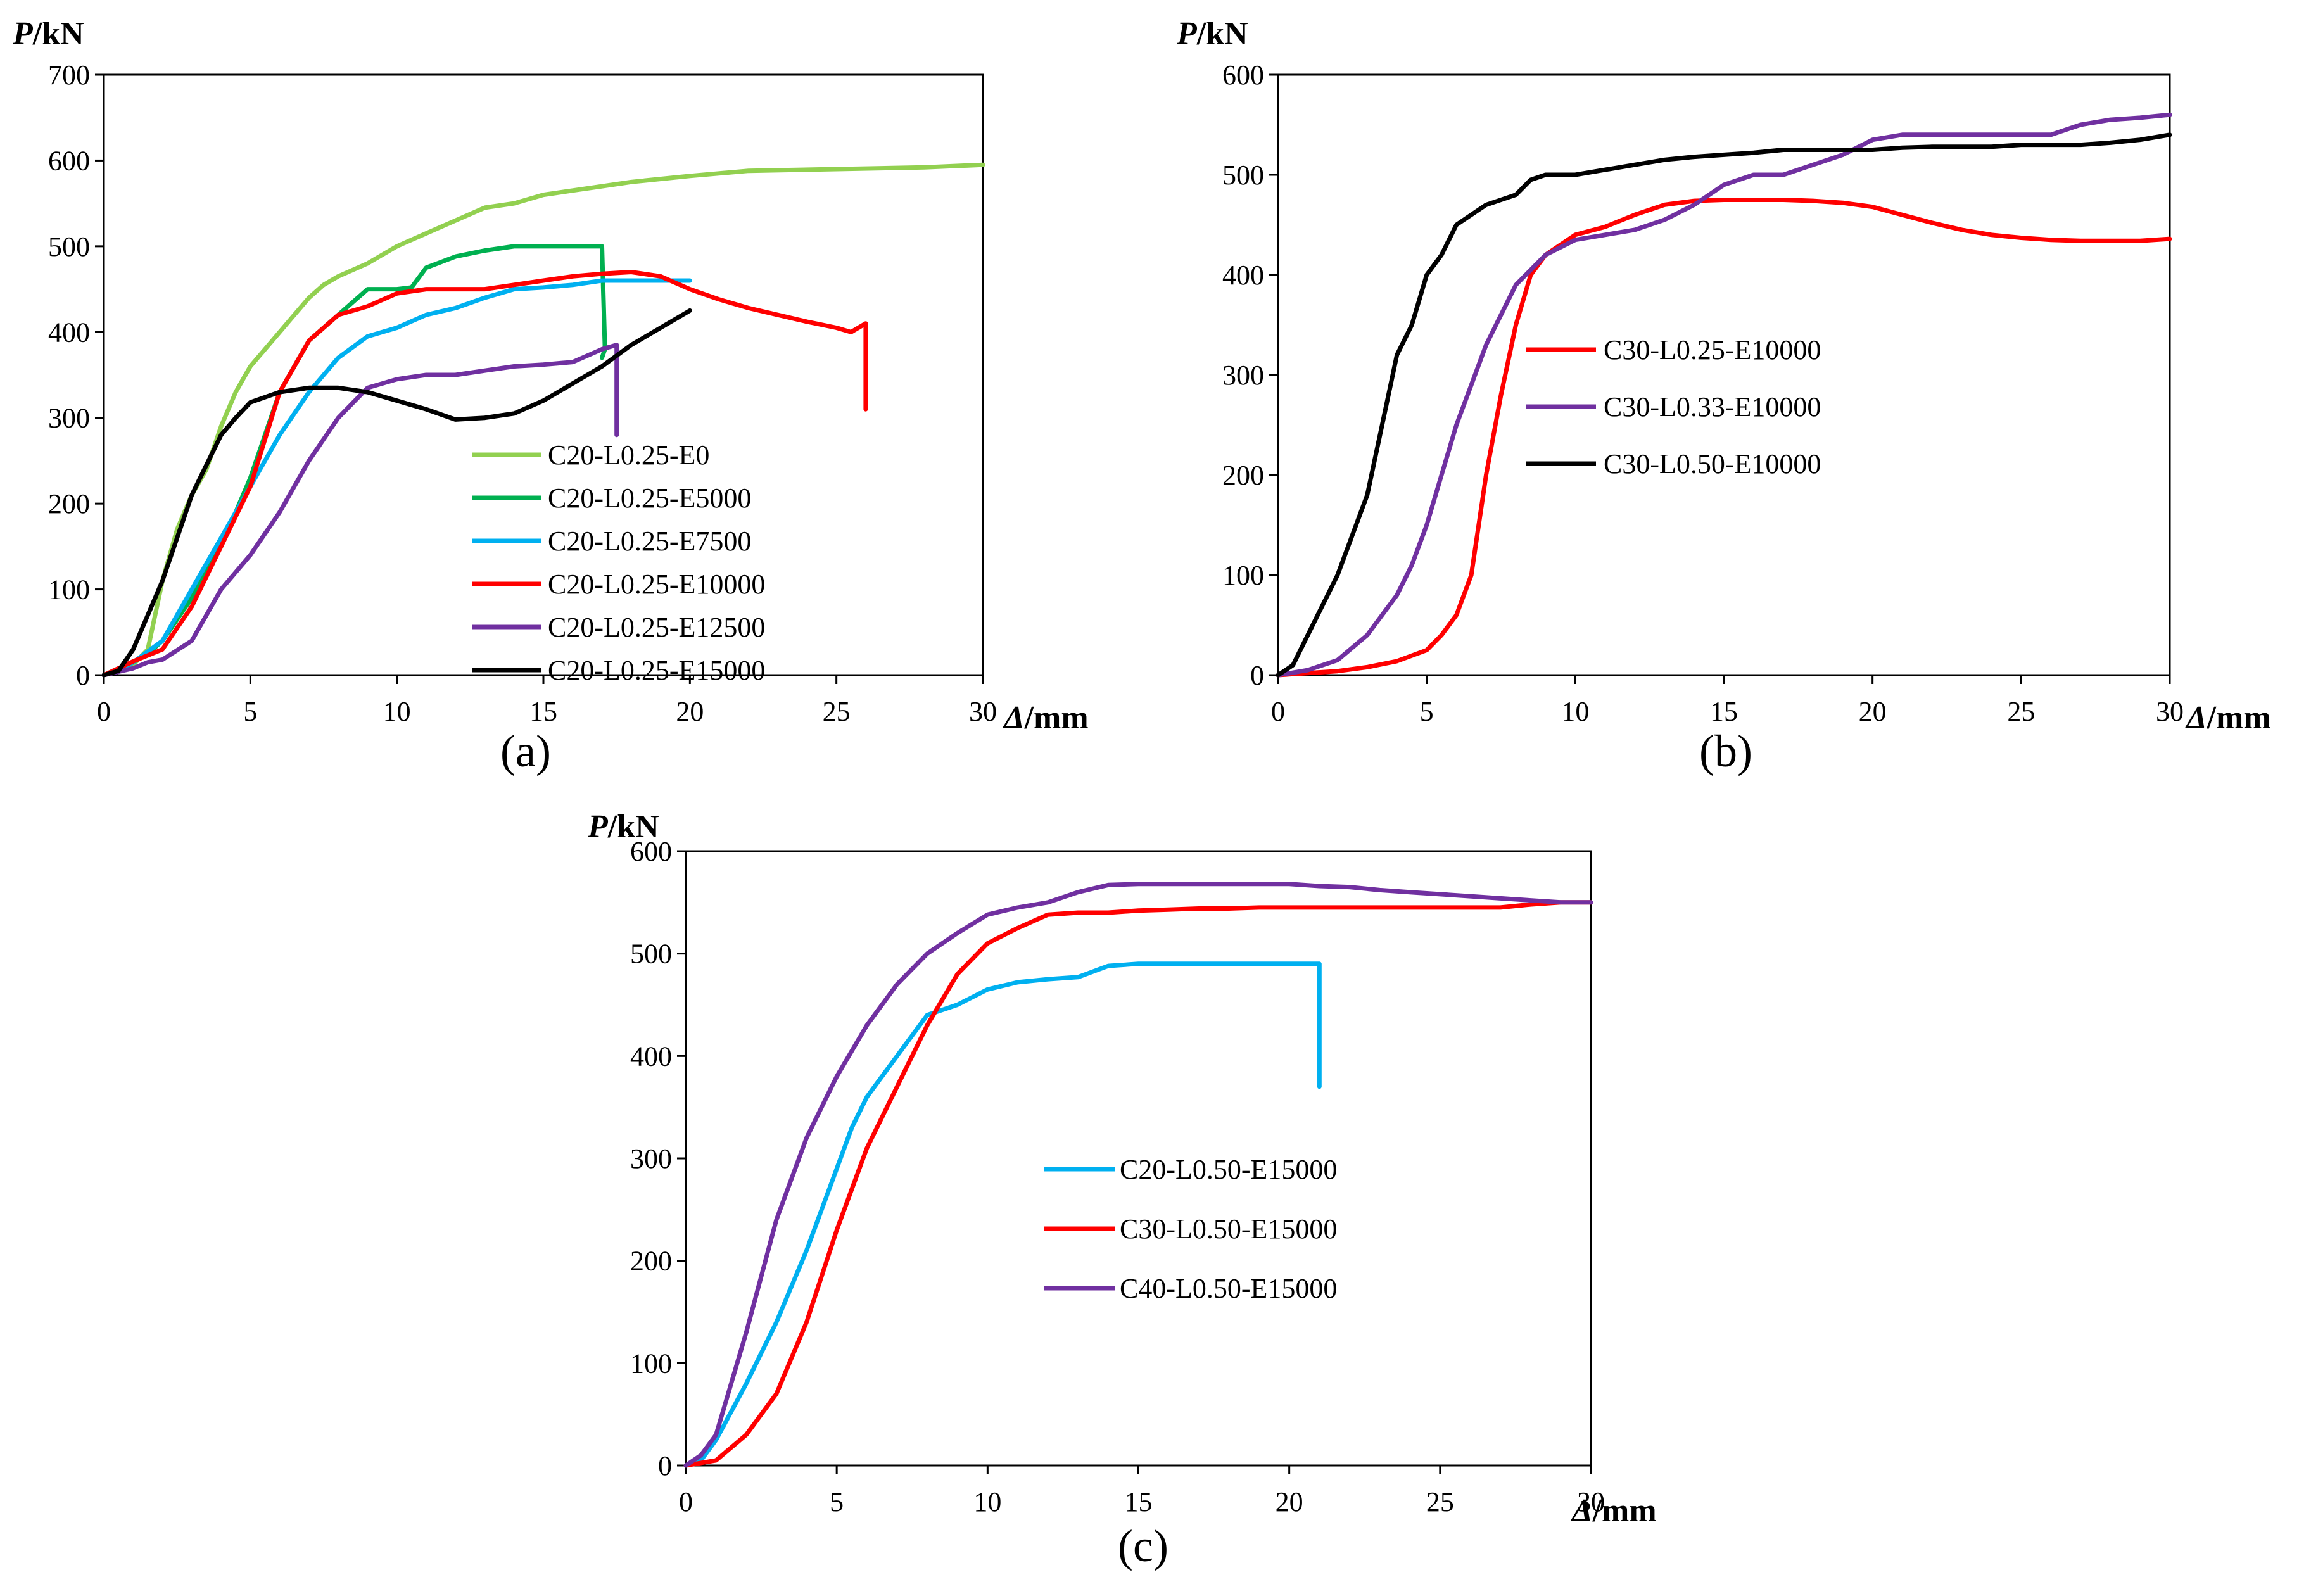 The width and height of the screenshot is (2299, 1596). What do you see at coordinates (649, 541) in the screenshot?
I see `legend-entry: C20-L0.25-E7500` at bounding box center [649, 541].